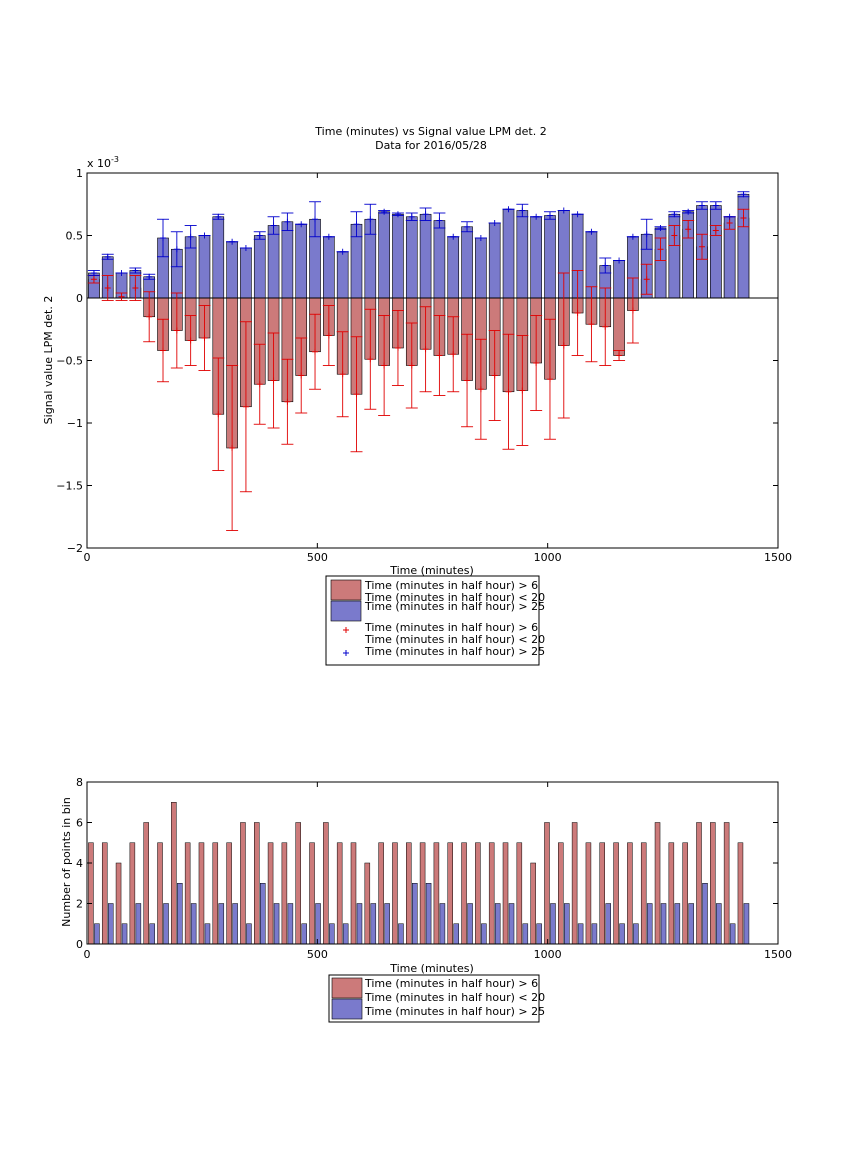 The width and height of the screenshot is (864, 1152). Describe the element at coordinates (75, 423) in the screenshot. I see `ytick-label-4: −1` at that location.